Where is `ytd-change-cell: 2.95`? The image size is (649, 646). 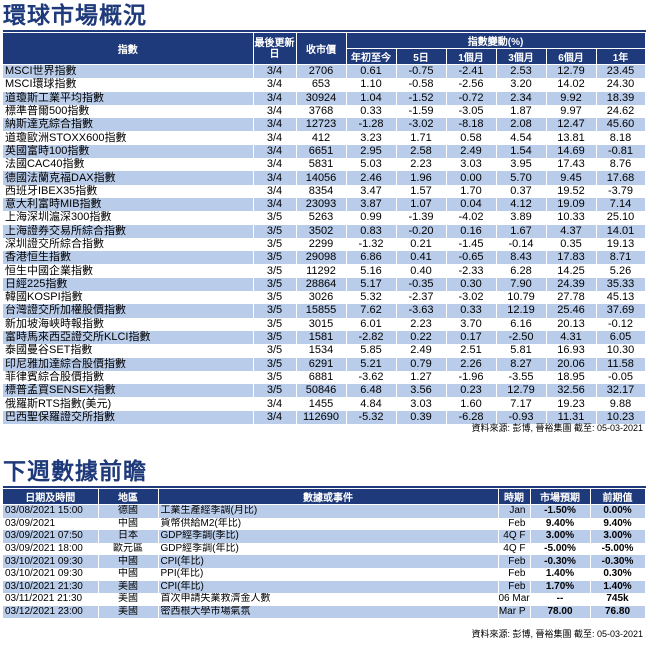 ytd-change-cell: 2.95 is located at coordinates (371, 151).